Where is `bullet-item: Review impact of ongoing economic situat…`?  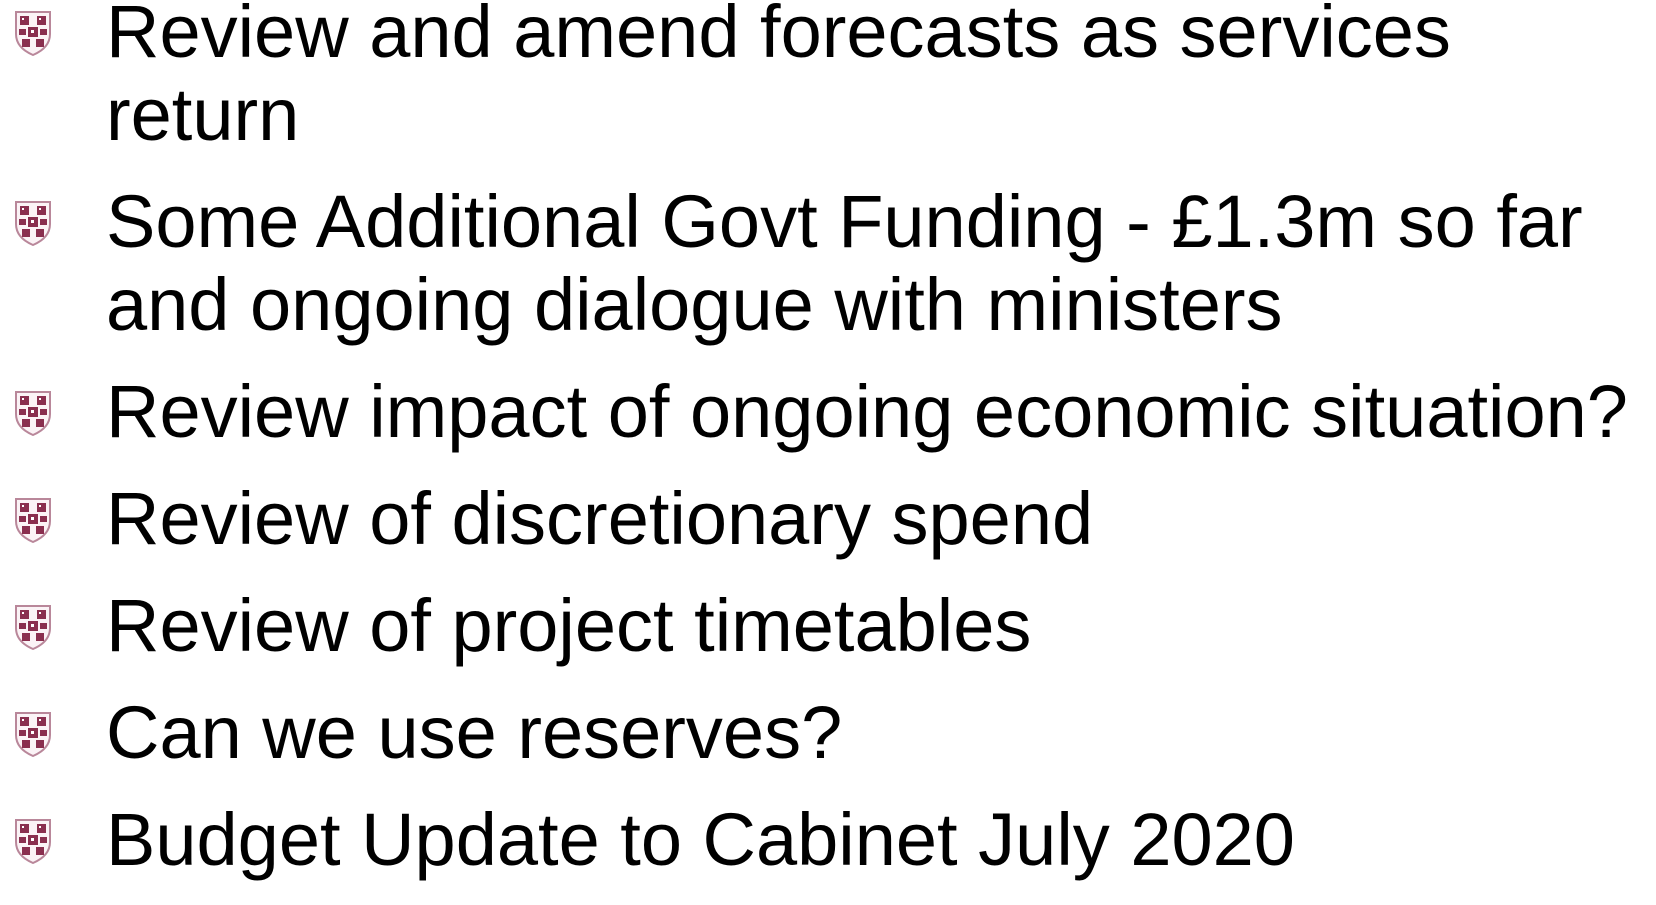 bullet-item: Review impact of ongoing economic situat… is located at coordinates (828, 411).